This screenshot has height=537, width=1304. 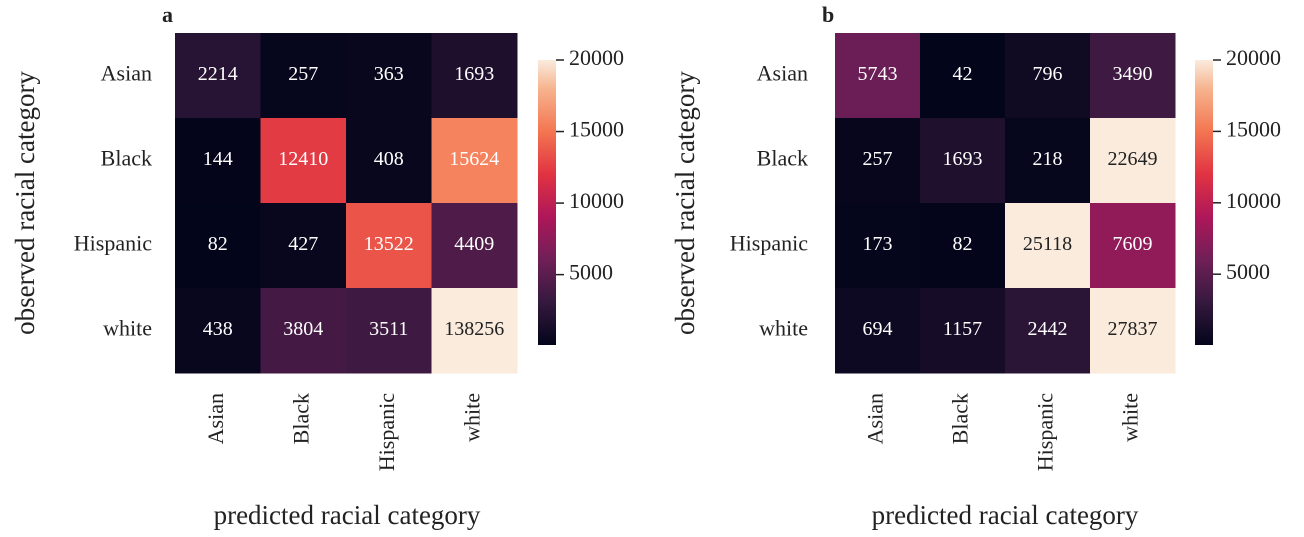 I want to click on cell-label: 7609, so click(x=1133, y=244).